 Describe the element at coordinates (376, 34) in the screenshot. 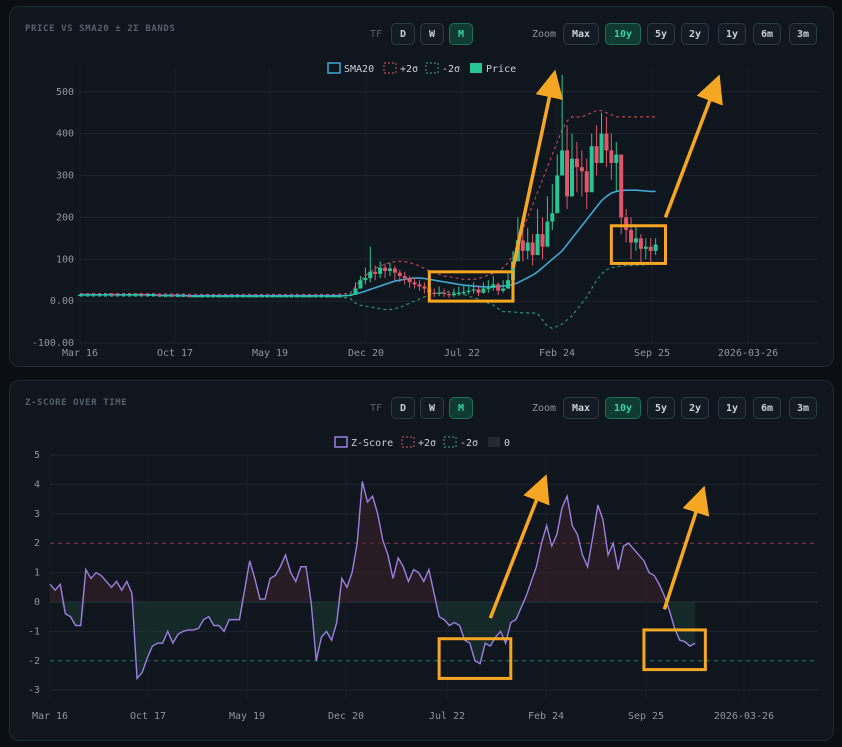

I see `tf-label: TF` at that location.